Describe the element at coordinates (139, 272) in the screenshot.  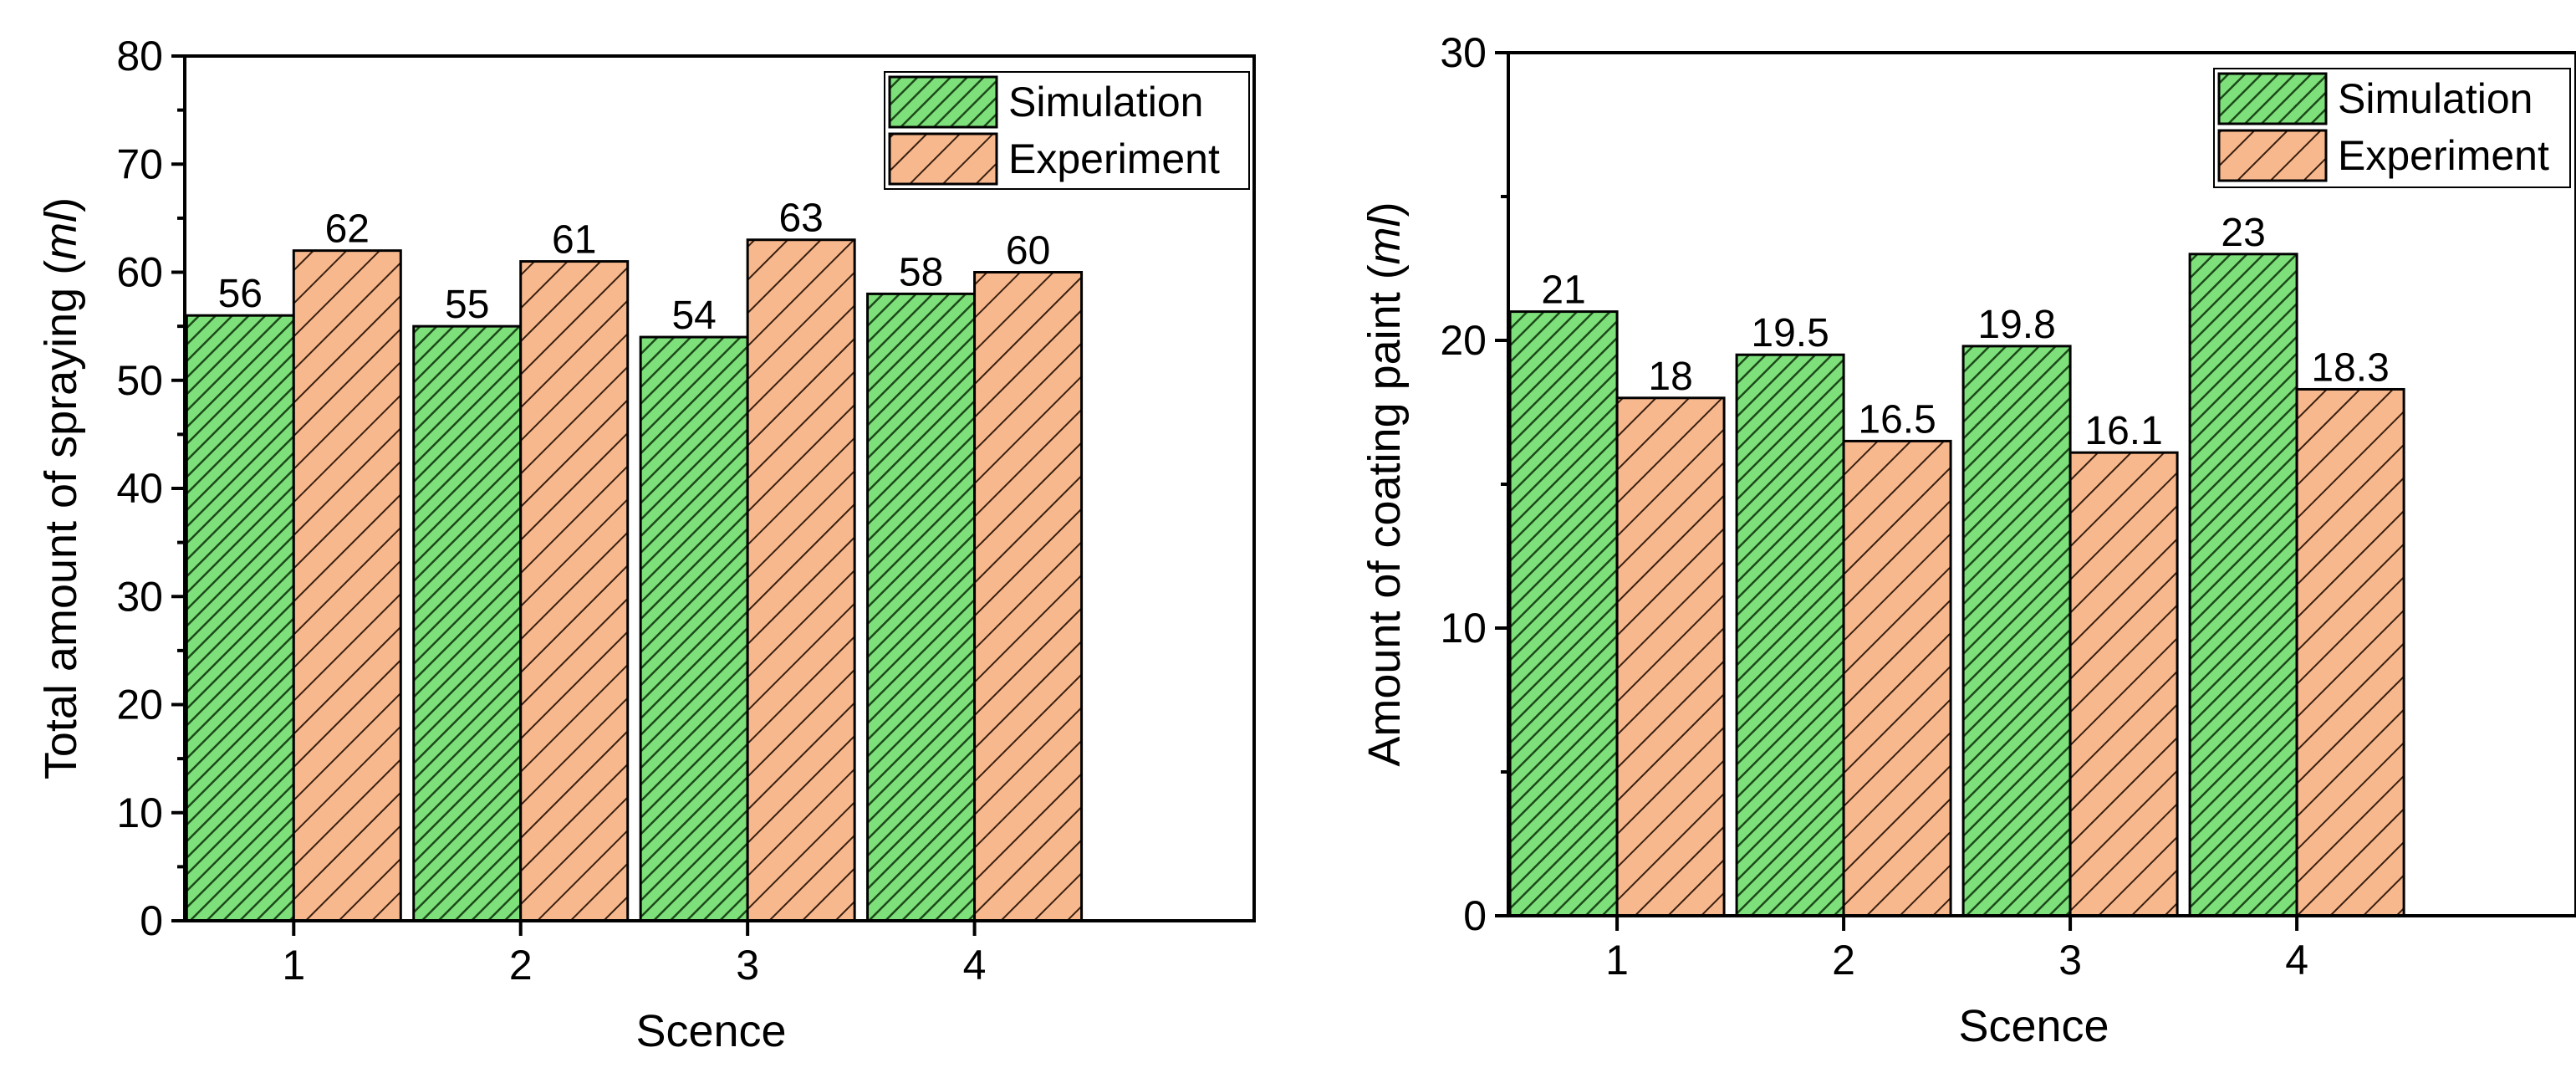
I see `y-tick-label: 60` at that location.